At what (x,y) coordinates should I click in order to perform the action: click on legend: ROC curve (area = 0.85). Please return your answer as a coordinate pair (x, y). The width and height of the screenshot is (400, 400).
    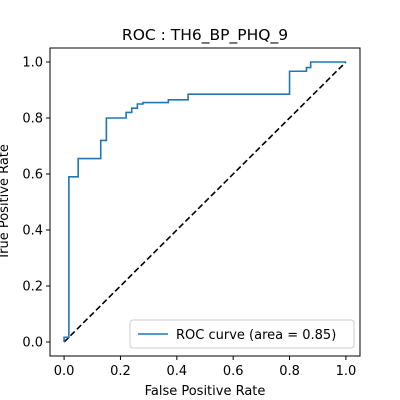
    Looking at the image, I should click on (242, 334).